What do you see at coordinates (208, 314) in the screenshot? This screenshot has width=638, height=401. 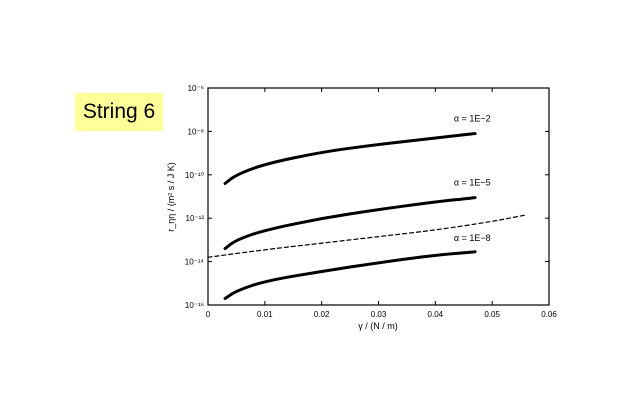 I see `x-tick-label: 0` at bounding box center [208, 314].